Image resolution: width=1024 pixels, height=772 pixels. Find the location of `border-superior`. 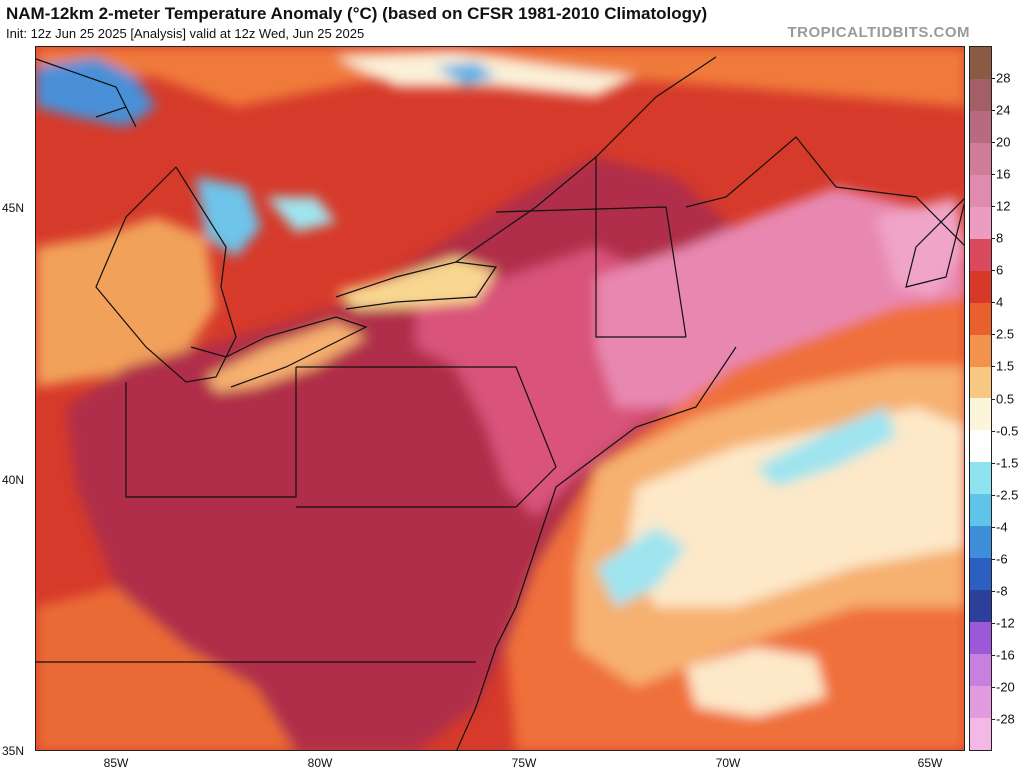

border-superior is located at coordinates (86, 93).